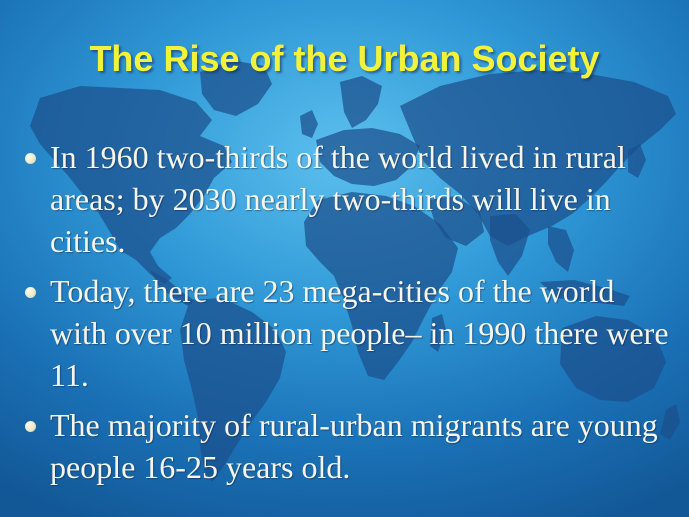  Describe the element at coordinates (172, 288) in the screenshot. I see `central-america-shape` at that location.